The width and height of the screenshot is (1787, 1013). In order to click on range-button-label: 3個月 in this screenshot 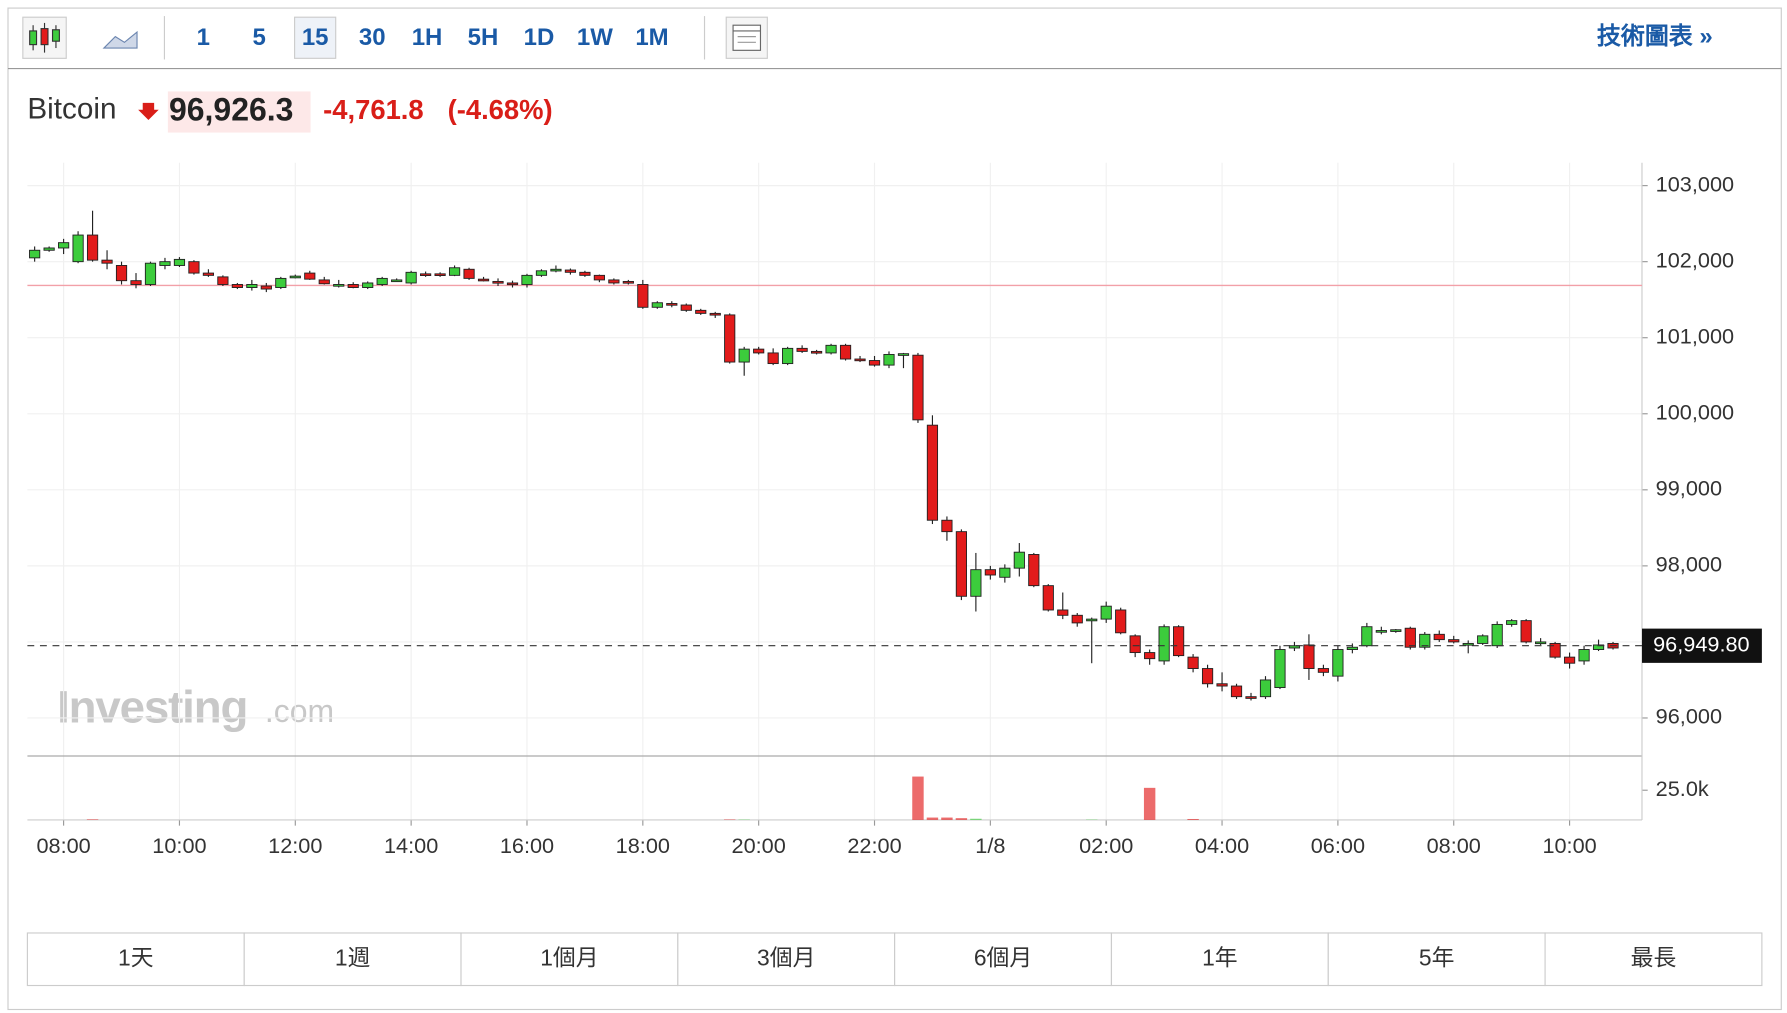, I will do `click(786, 957)`.